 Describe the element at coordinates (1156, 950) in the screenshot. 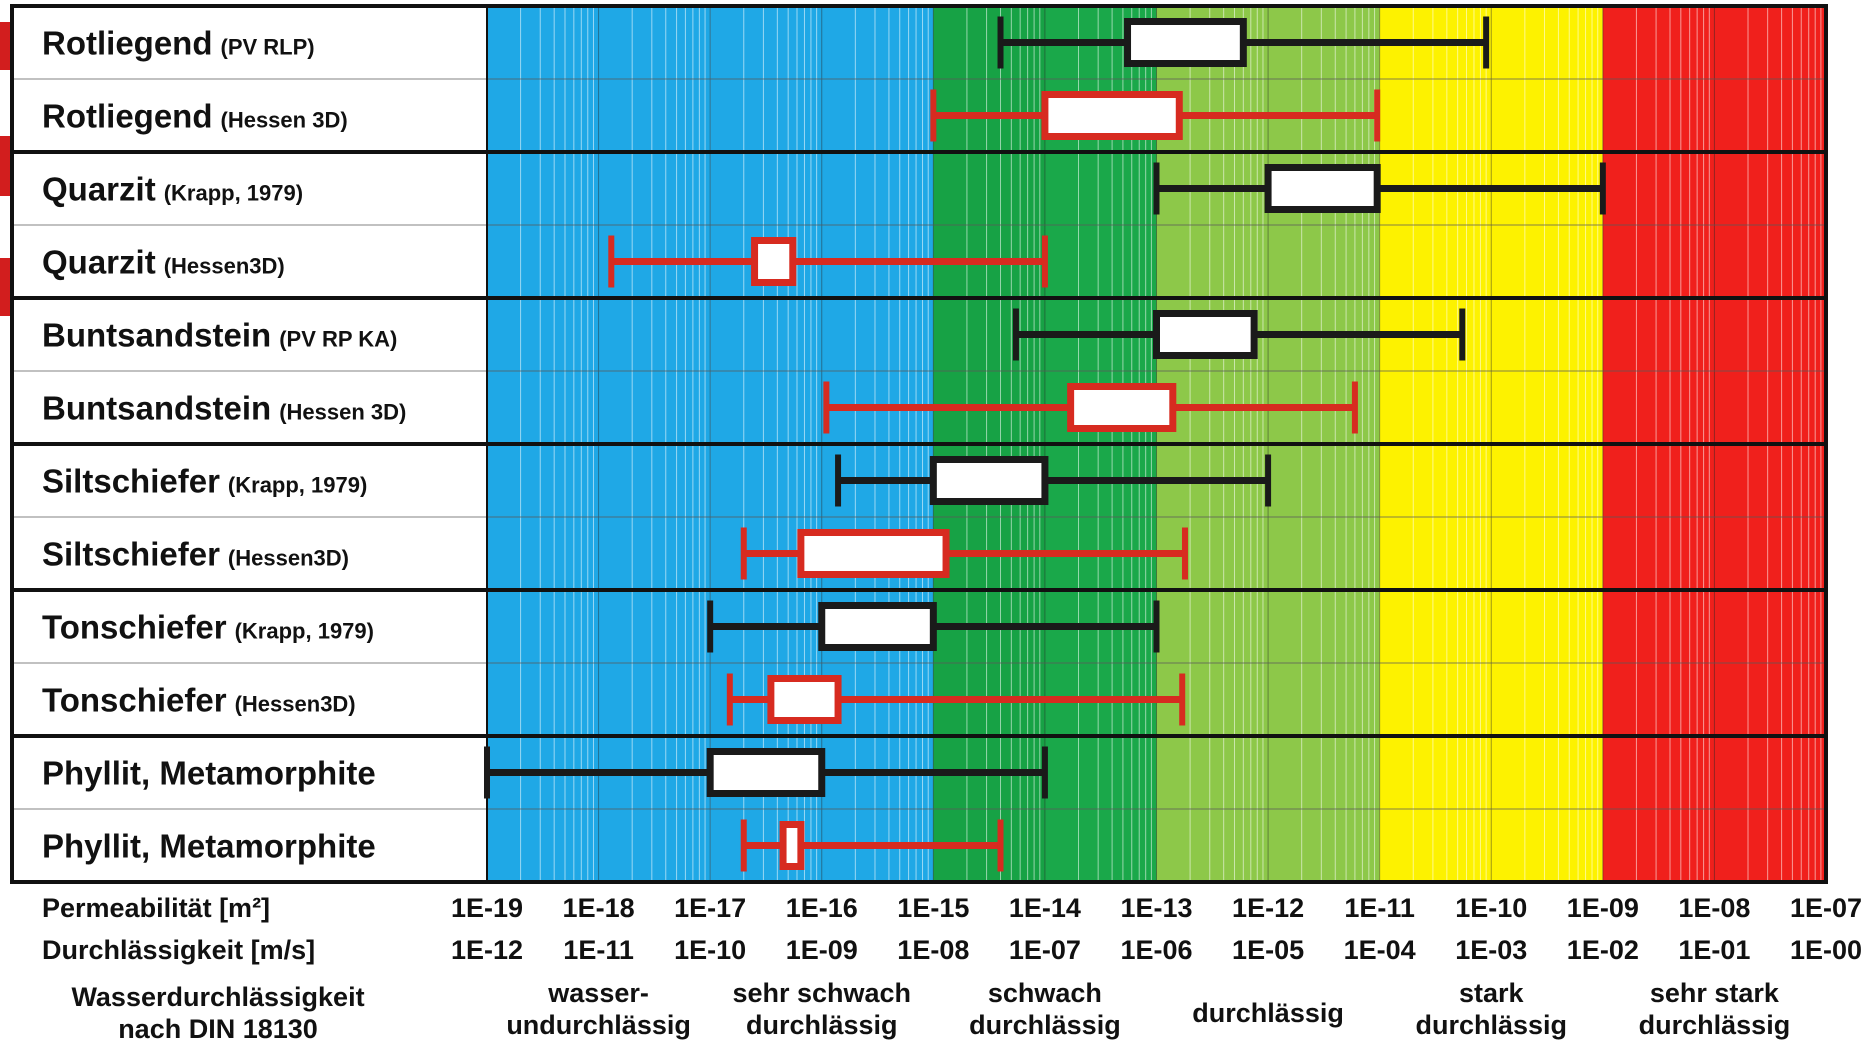

I see `tick-label: 1E-06` at that location.